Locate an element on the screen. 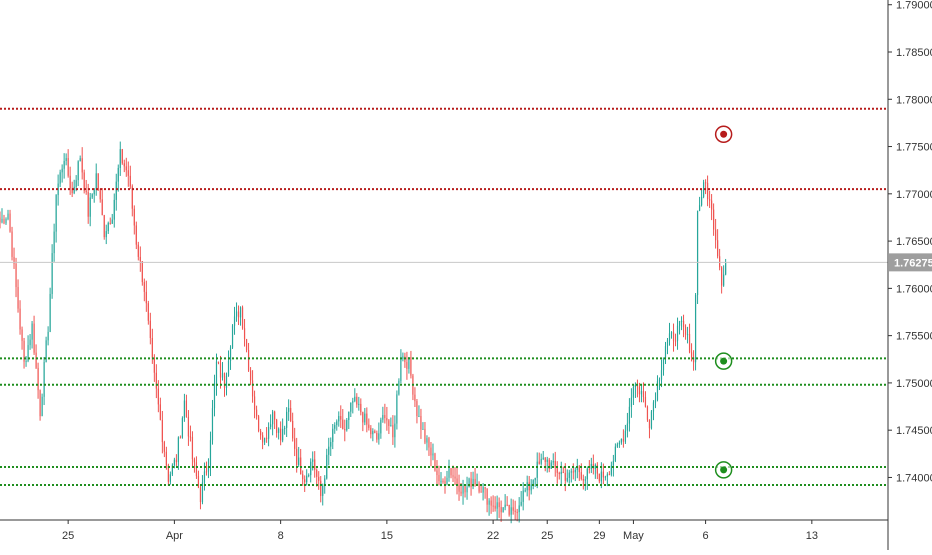  resistance-marker-icon is located at coordinates (723, 134).